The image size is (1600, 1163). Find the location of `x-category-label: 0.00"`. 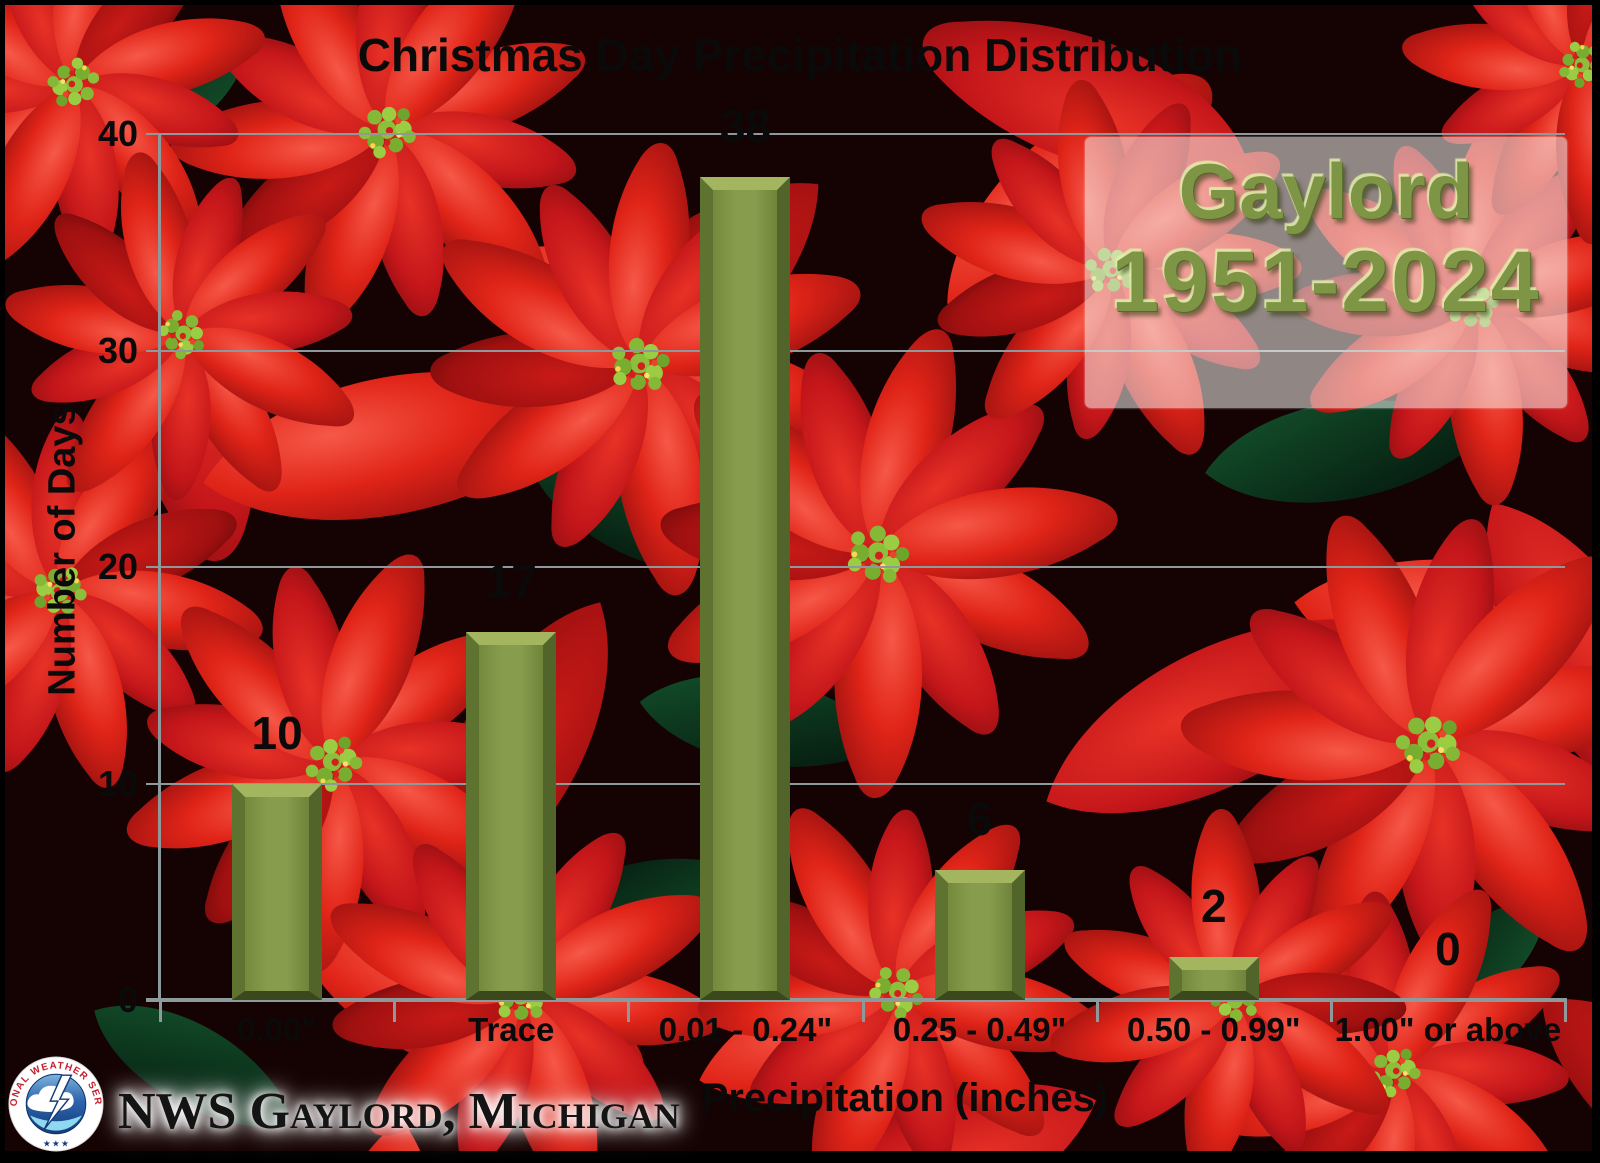

x-category-label: 0.00" is located at coordinates (277, 1029).